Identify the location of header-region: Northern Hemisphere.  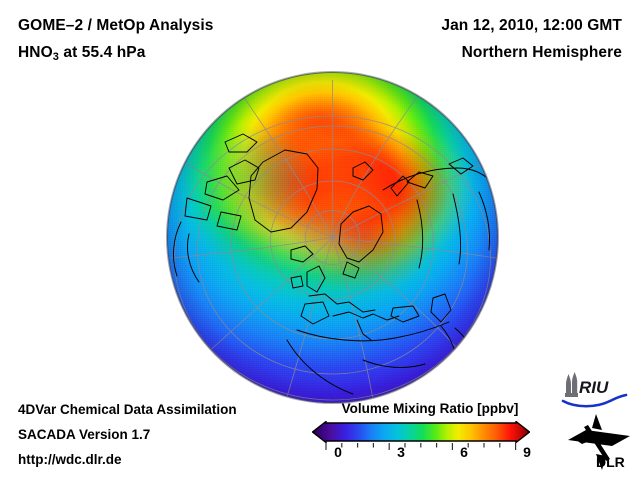
(541, 52).